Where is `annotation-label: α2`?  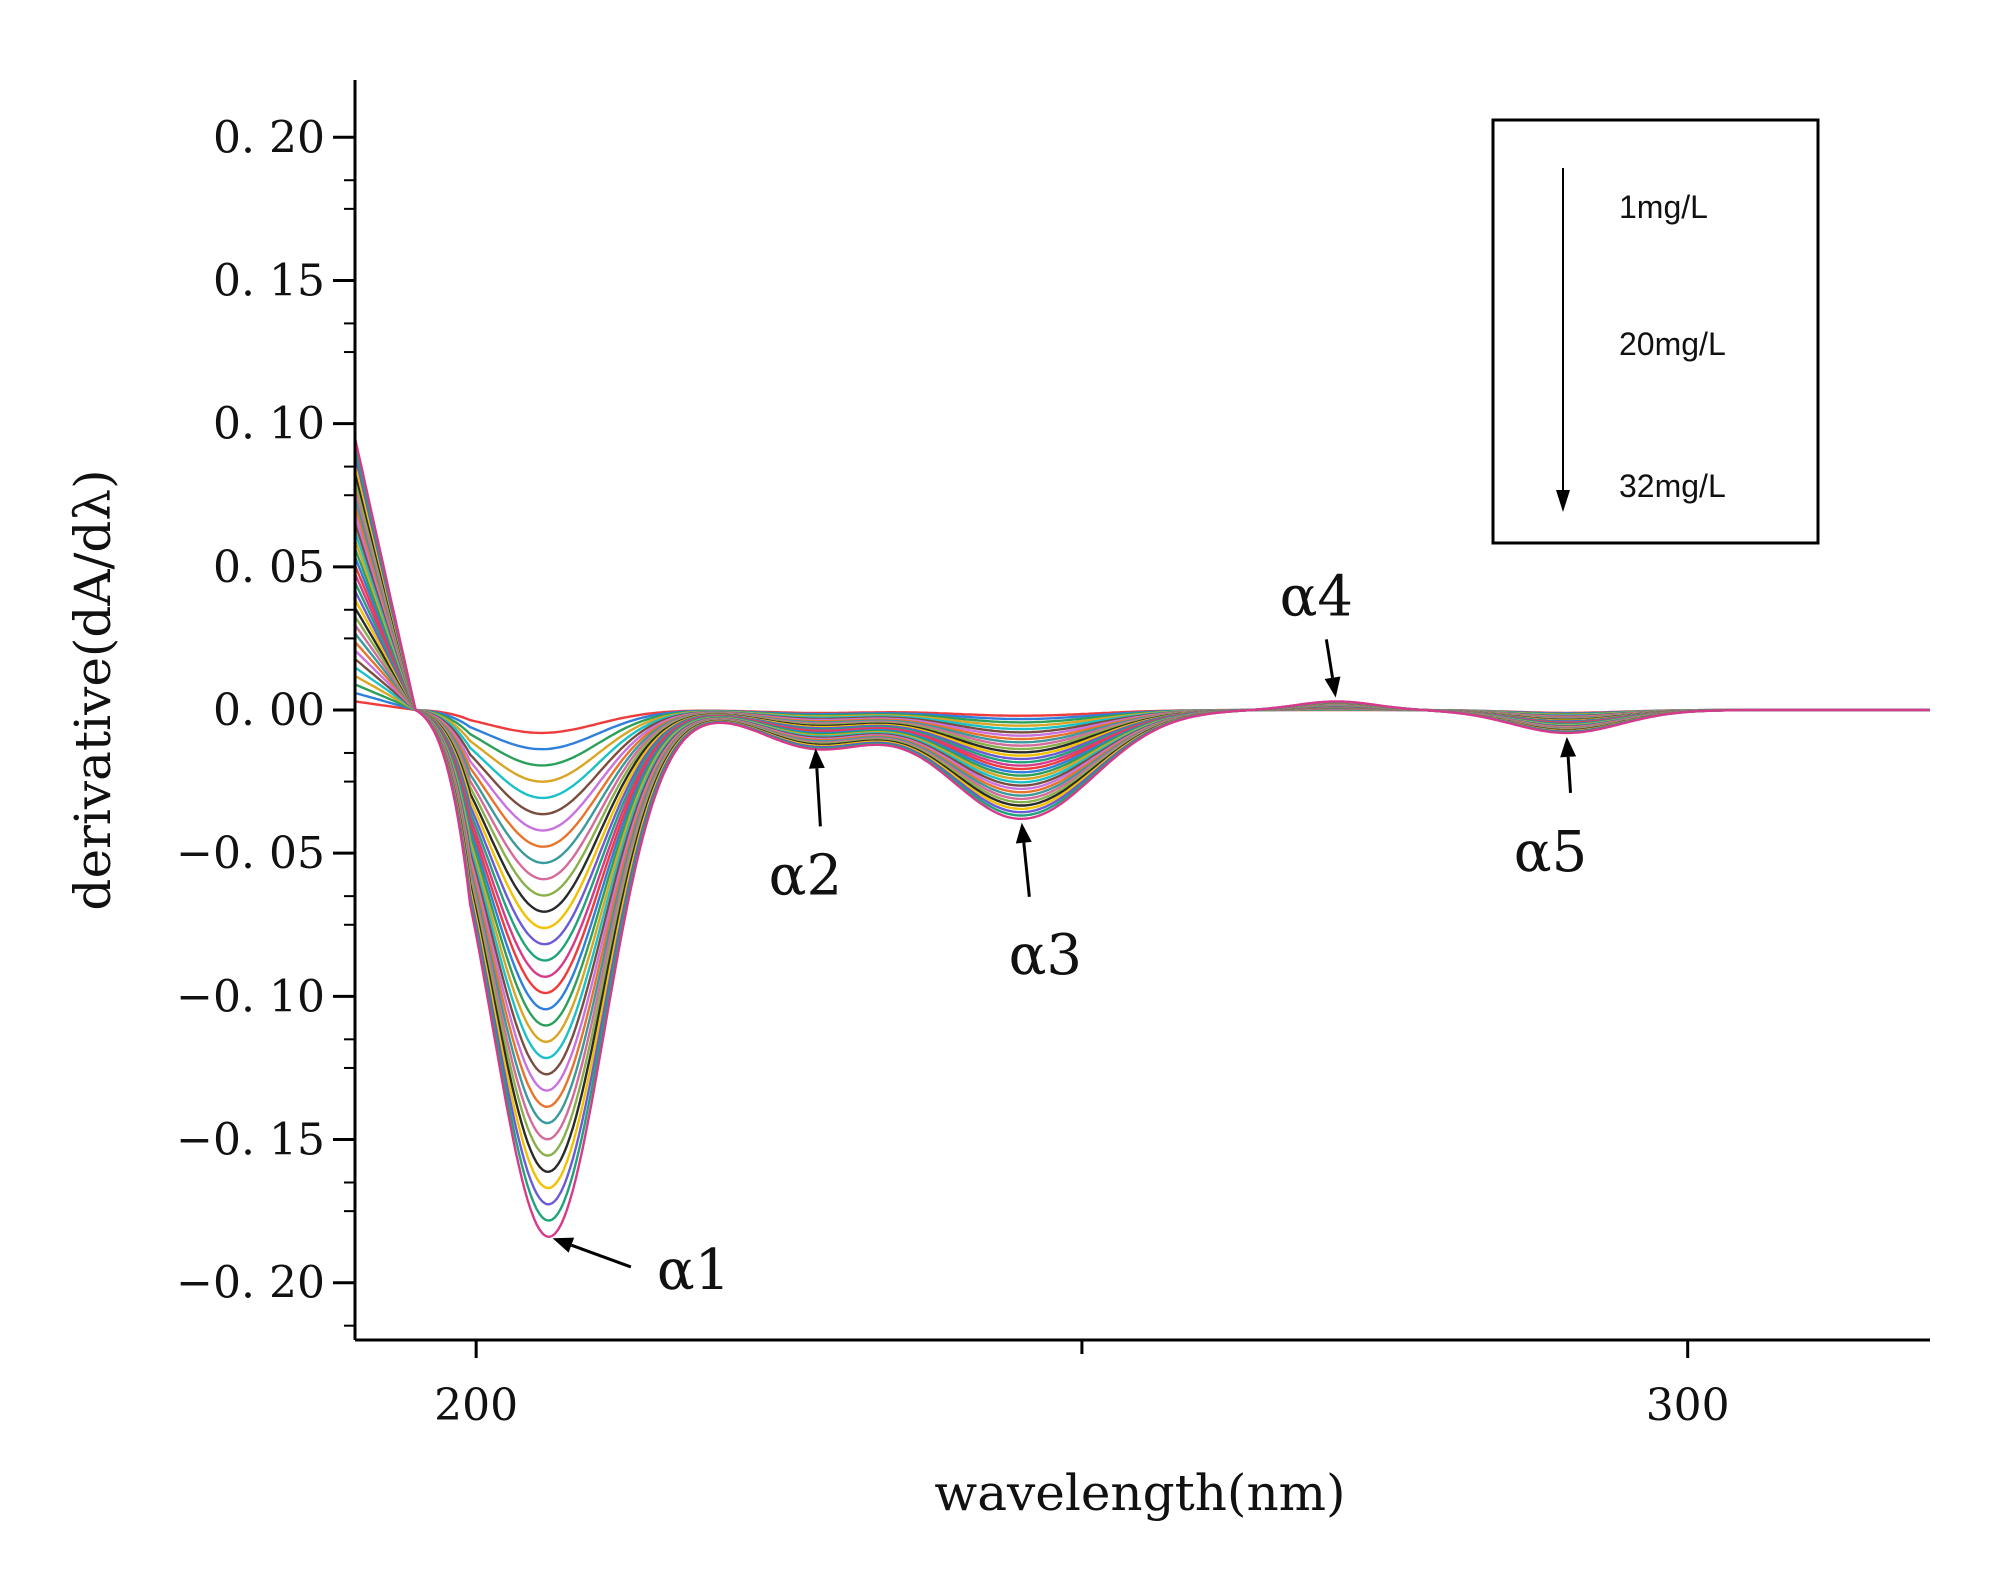 annotation-label: α2 is located at coordinates (805, 875).